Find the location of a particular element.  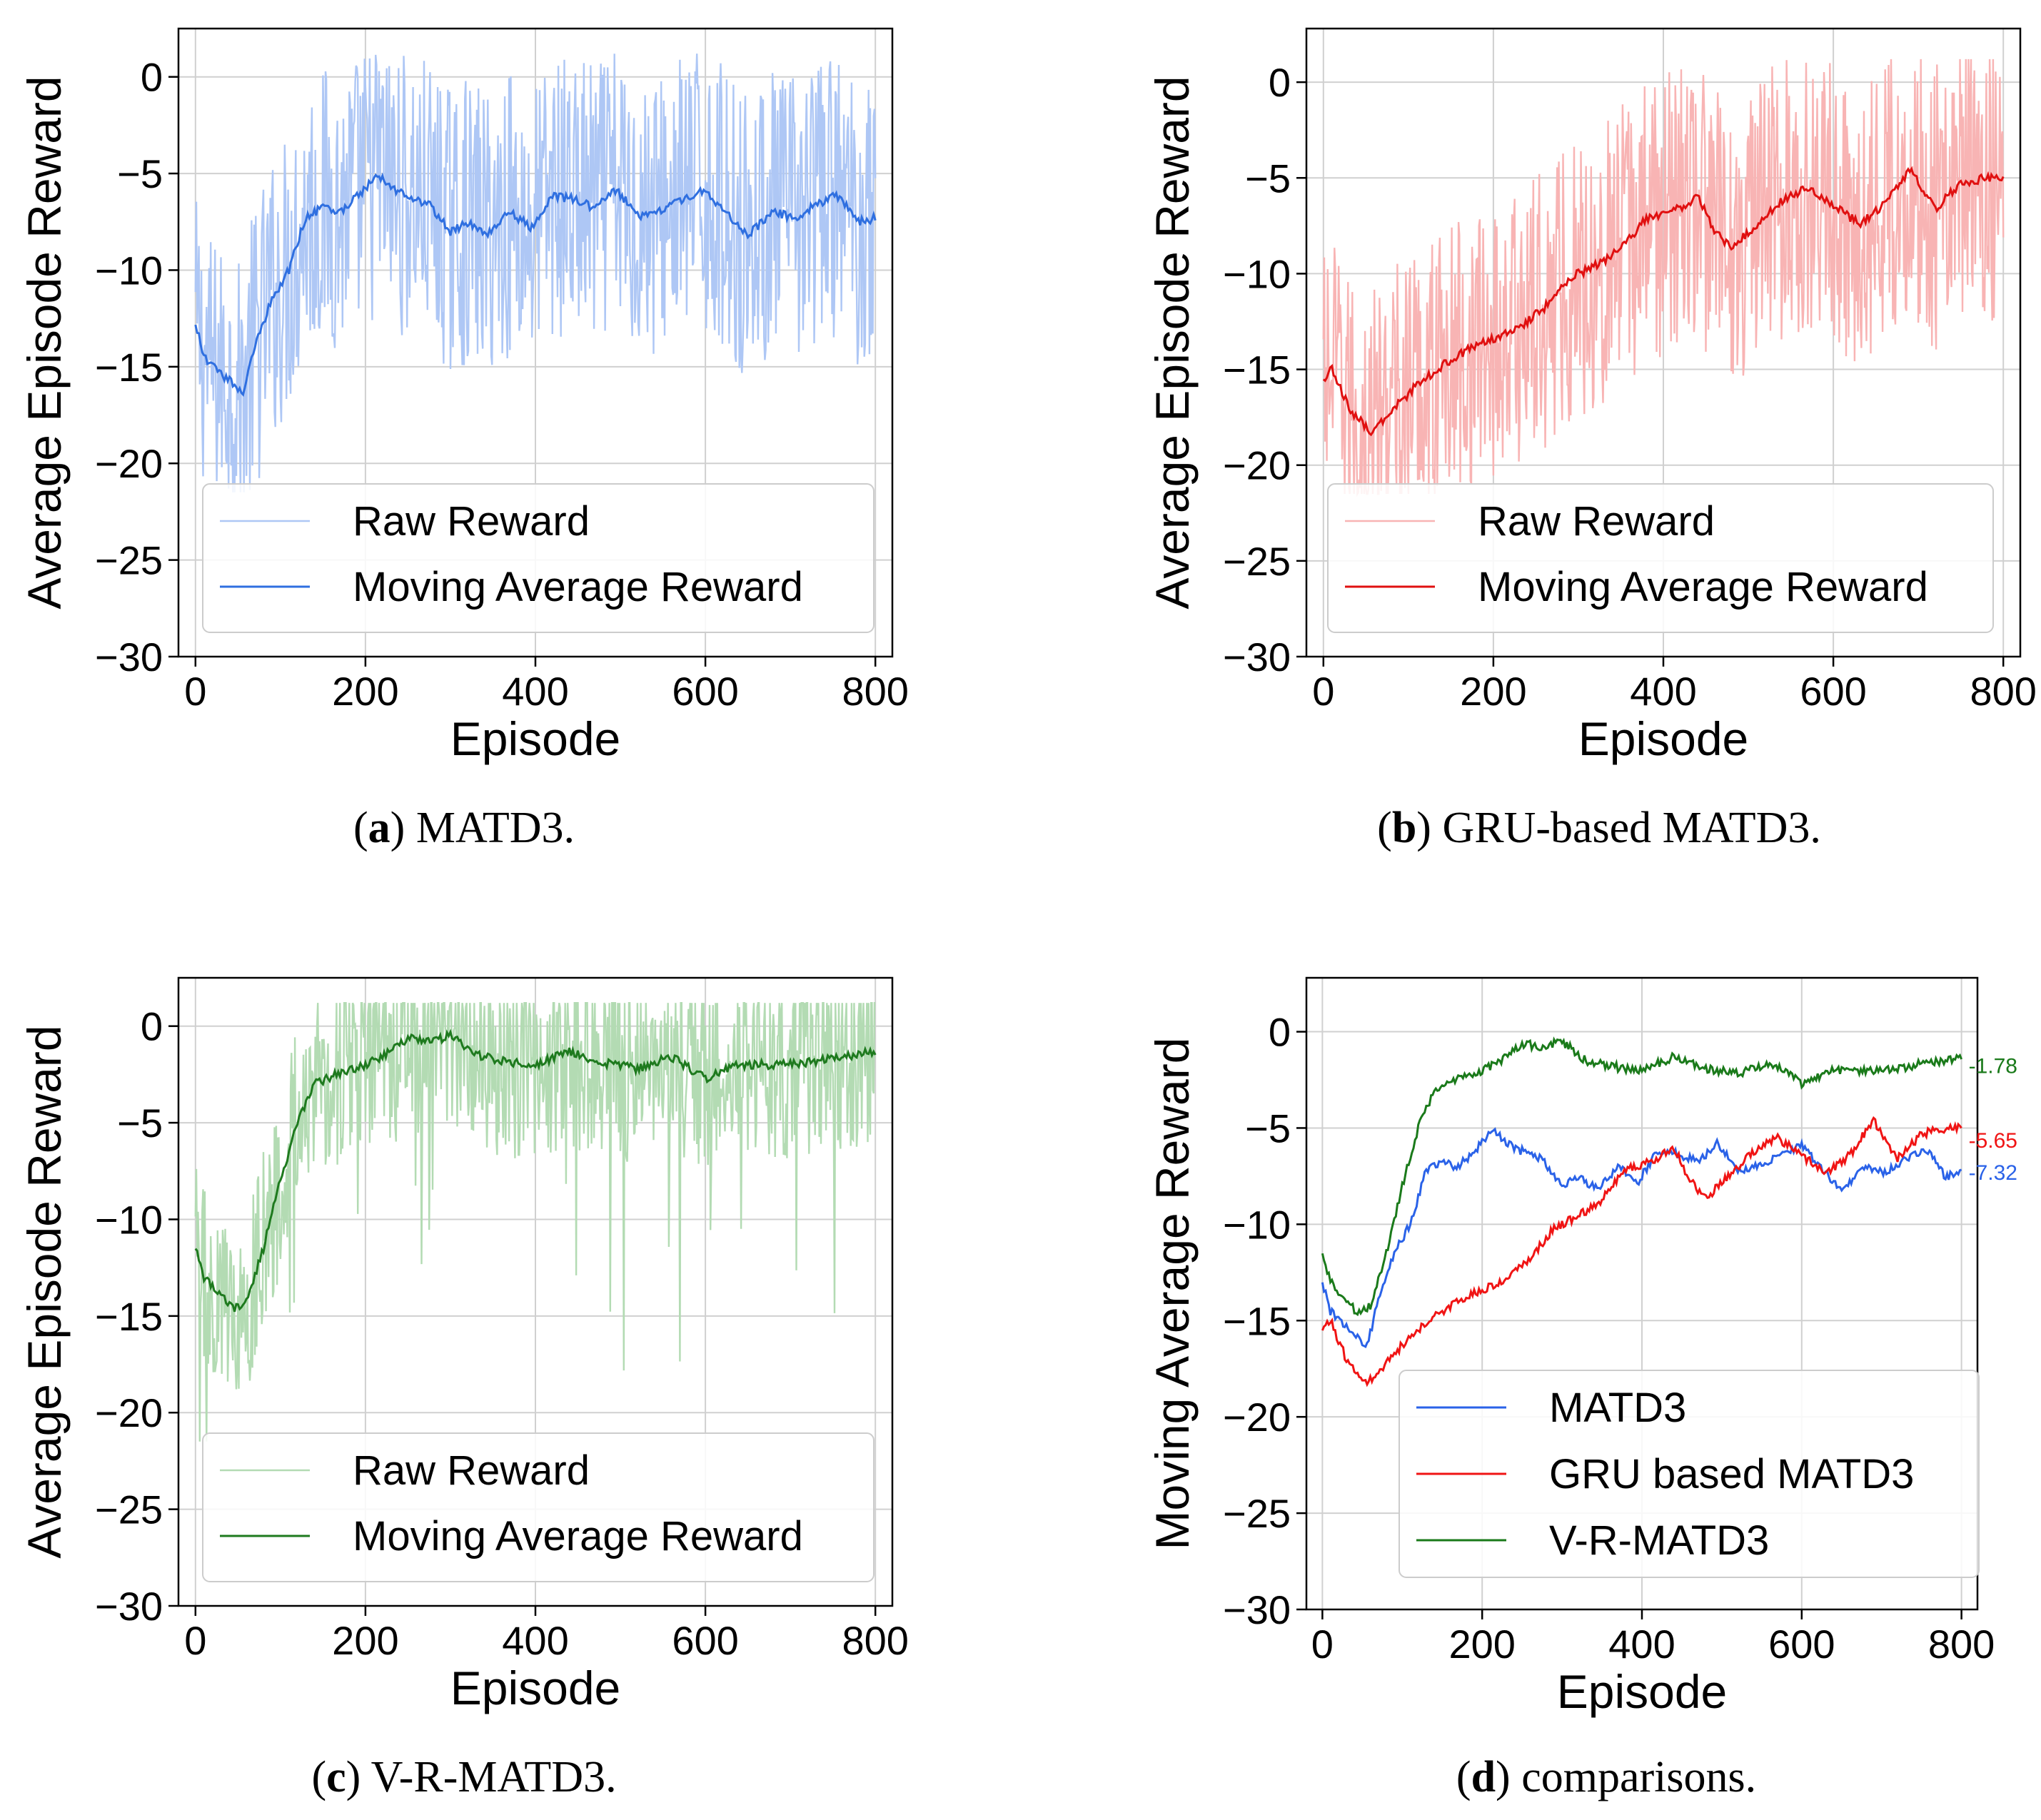

end-value-label: -1.78 is located at coordinates (1993, 1066).